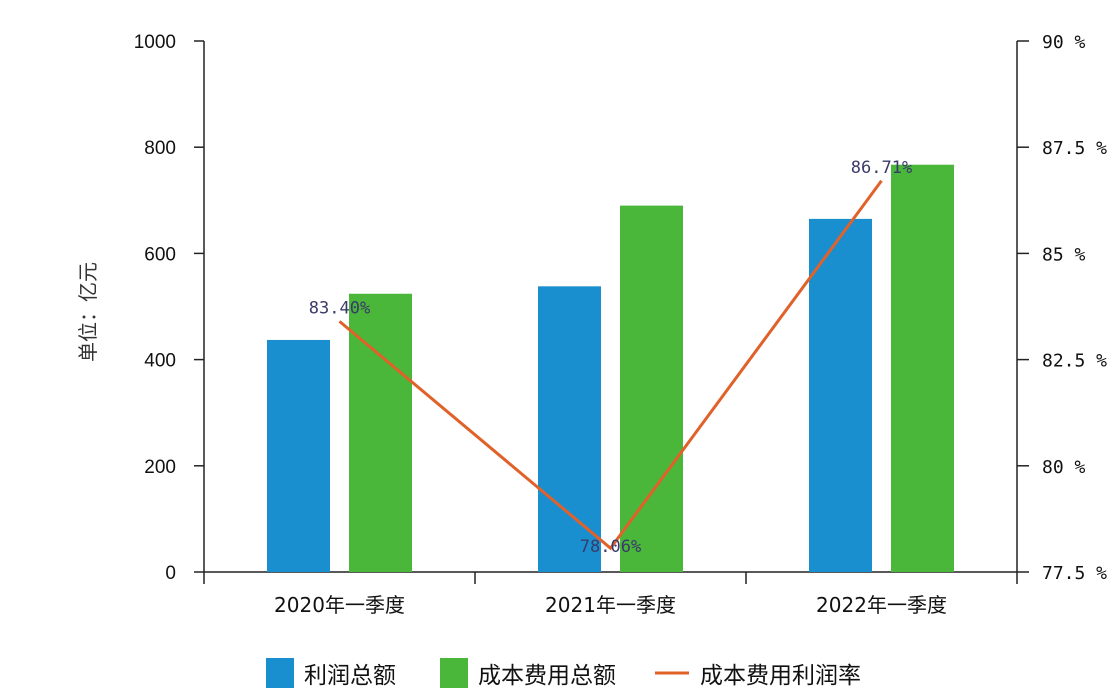 The image size is (1120, 692). What do you see at coordinates (610, 605) in the screenshot?
I see `x-tick-label: 2021年一季度` at bounding box center [610, 605].